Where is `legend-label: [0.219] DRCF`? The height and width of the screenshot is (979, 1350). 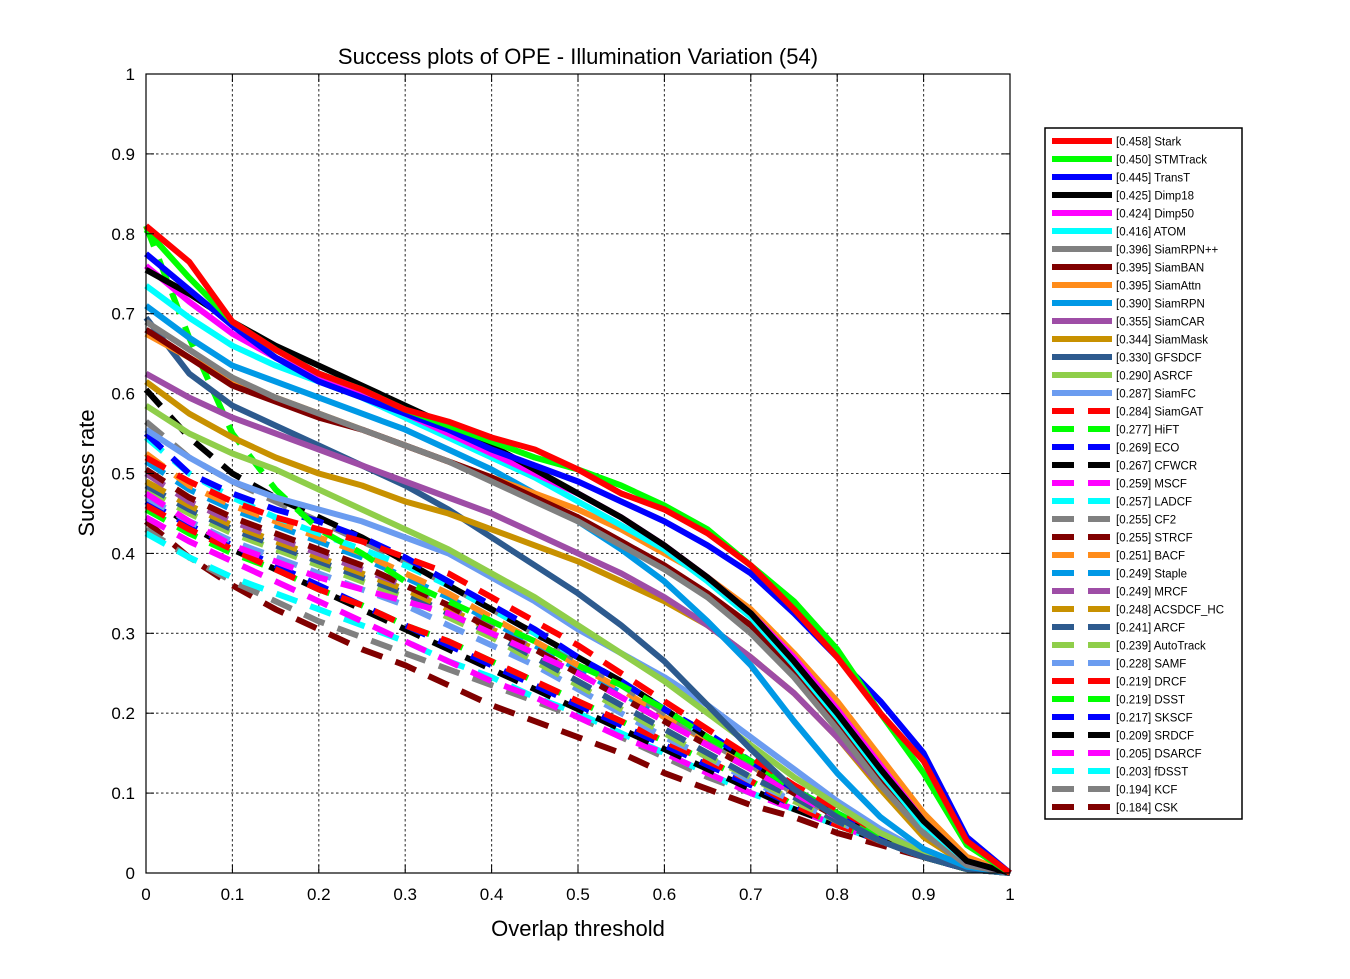
legend-label: [0.219] DRCF is located at coordinates (1151, 683).